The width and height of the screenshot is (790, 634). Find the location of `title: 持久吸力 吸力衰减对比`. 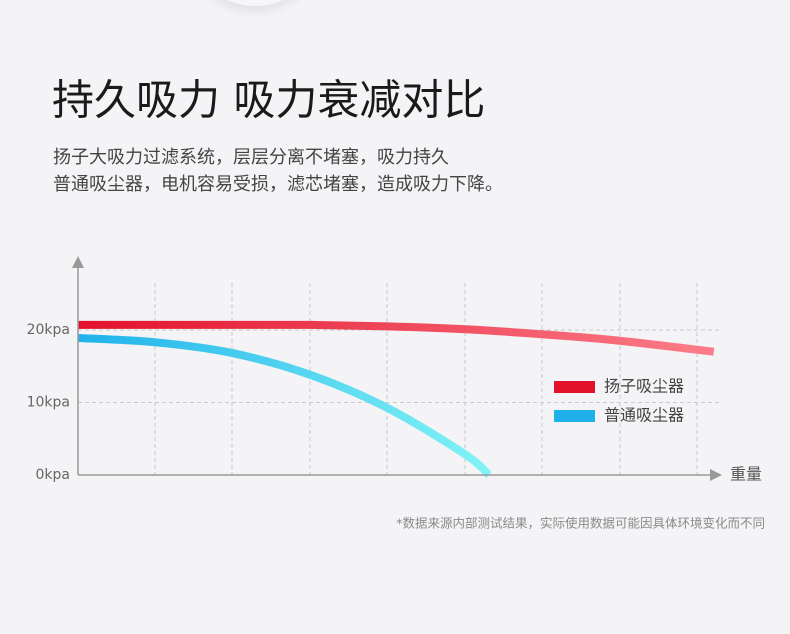

title: 持久吸力 吸力衰减对比 is located at coordinates (268, 100).